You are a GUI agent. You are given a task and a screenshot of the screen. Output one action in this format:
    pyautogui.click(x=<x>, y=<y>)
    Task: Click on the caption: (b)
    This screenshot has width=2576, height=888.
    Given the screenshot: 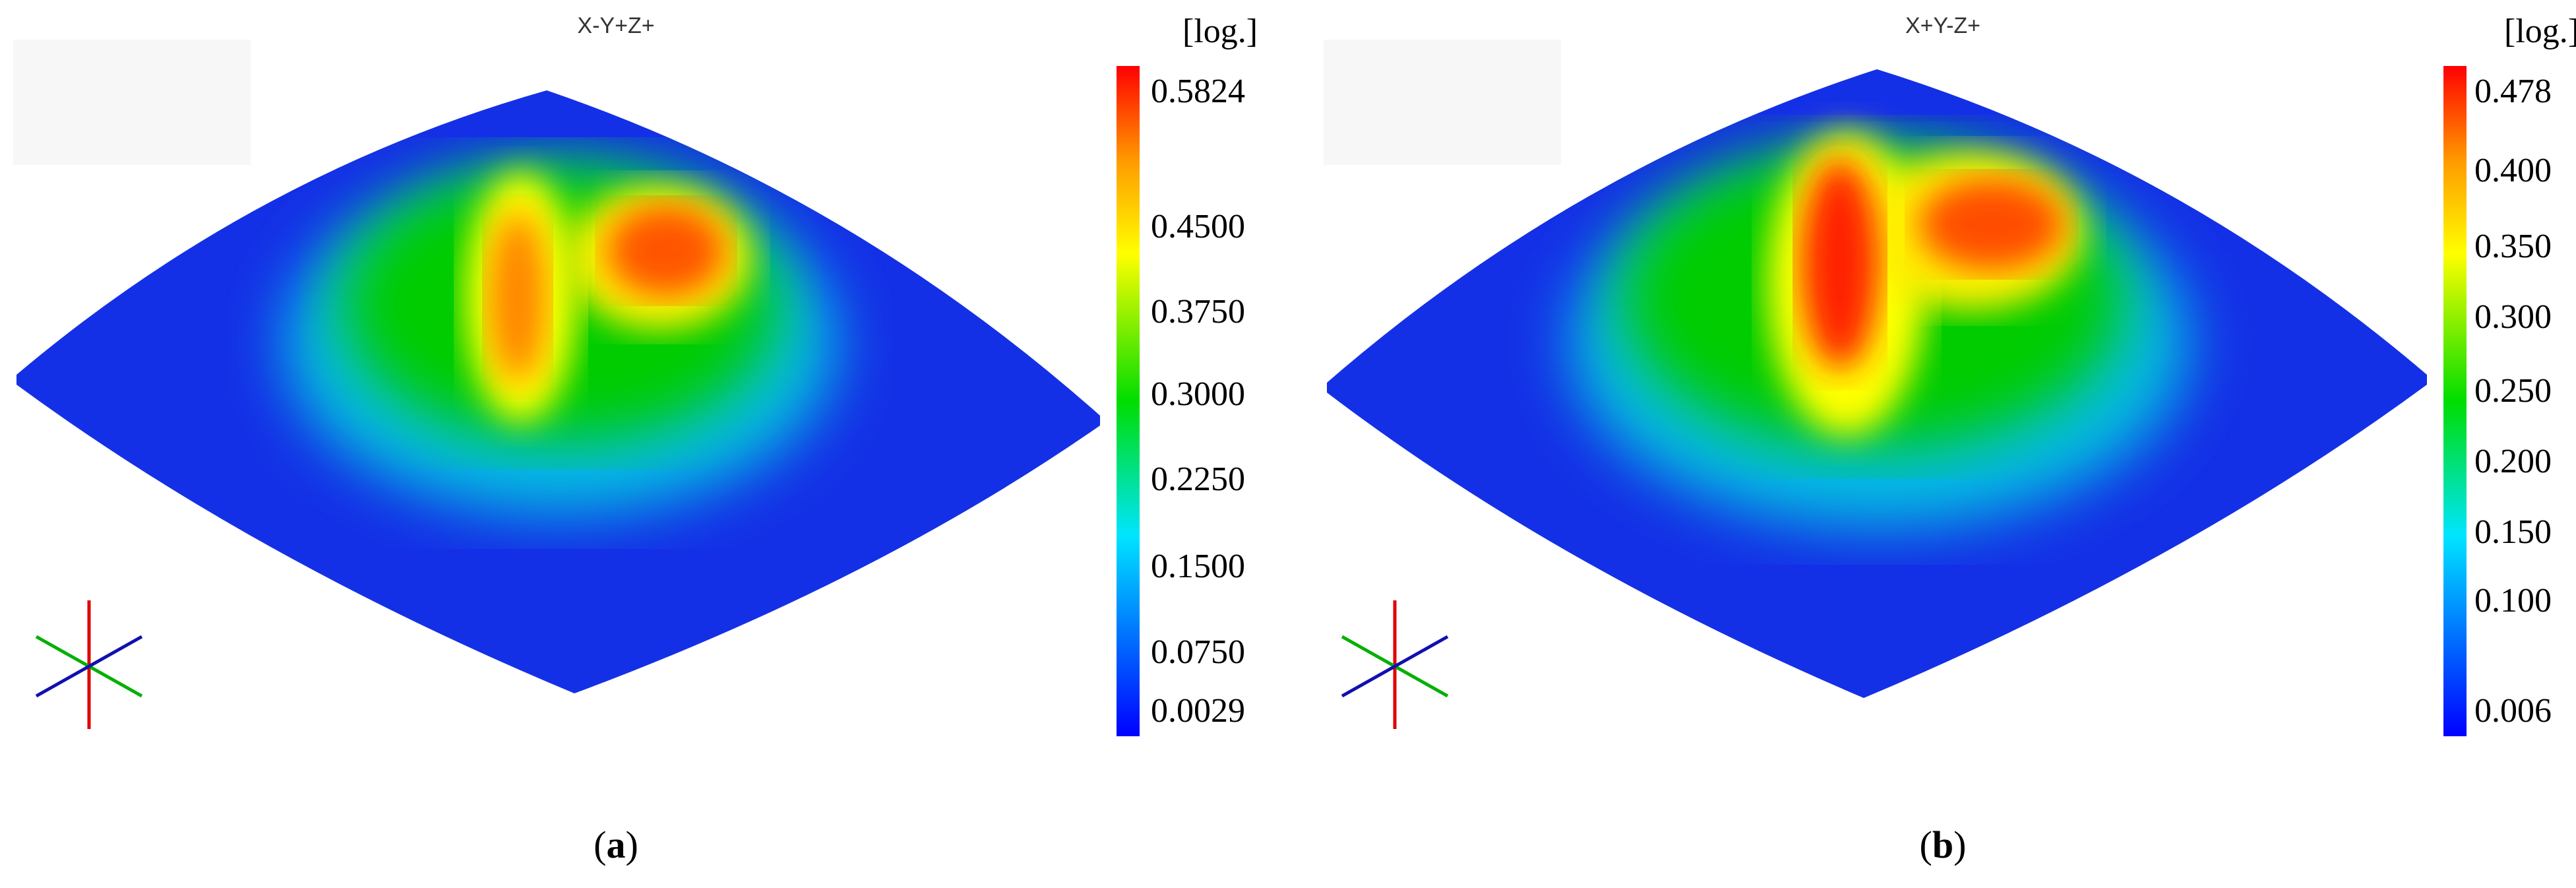 What is the action you would take?
    pyautogui.click(x=1943, y=845)
    